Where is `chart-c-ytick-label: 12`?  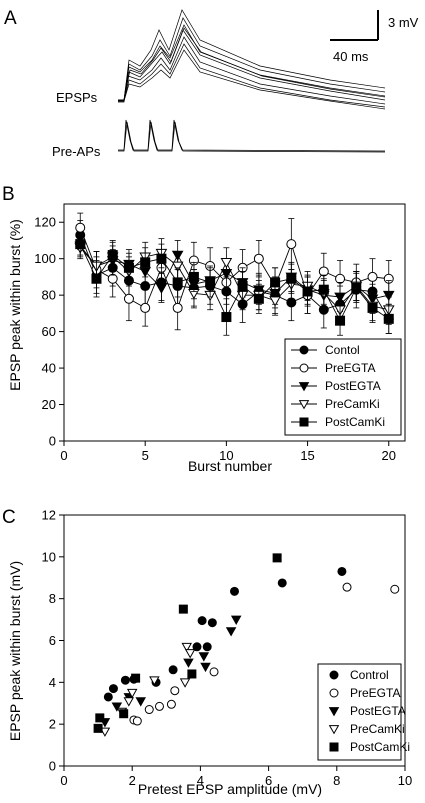
chart-c-ytick-label: 12 is located at coordinates (49, 515).